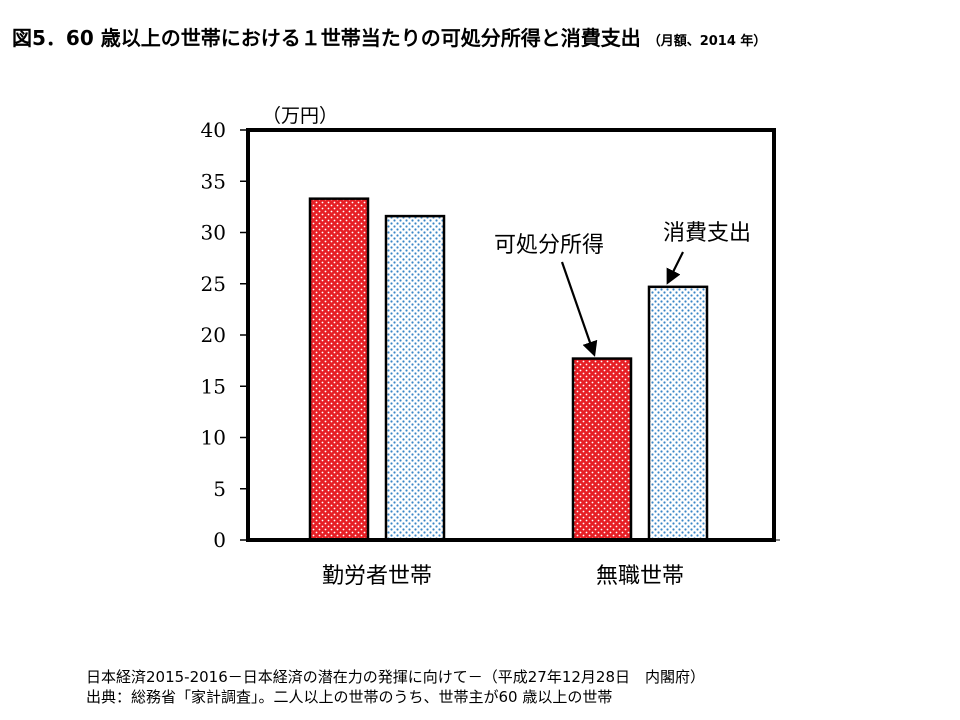  Describe the element at coordinates (377, 576) in the screenshot. I see `x-category-label: 勤労者世帯` at that location.